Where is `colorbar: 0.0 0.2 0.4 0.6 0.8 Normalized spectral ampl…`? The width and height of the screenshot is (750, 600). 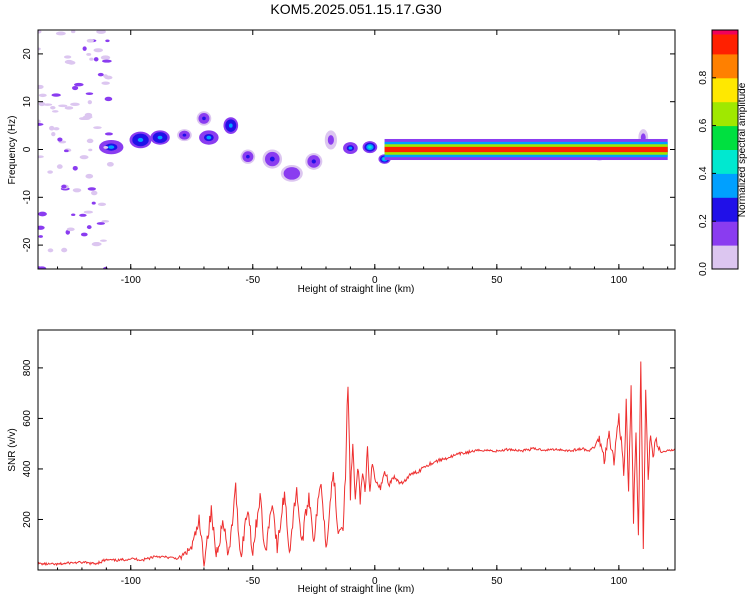
colorbar: 0.0 0.2 0.4 0.6 0.8 Normalized spectral ampl… is located at coordinates (723, 152).